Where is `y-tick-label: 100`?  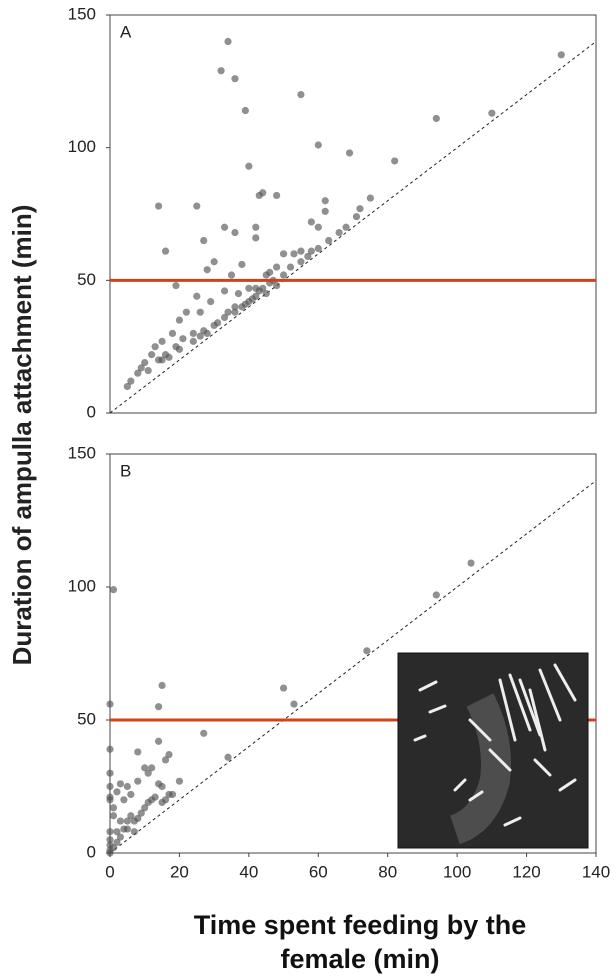 y-tick-label: 100 is located at coordinates (82, 146).